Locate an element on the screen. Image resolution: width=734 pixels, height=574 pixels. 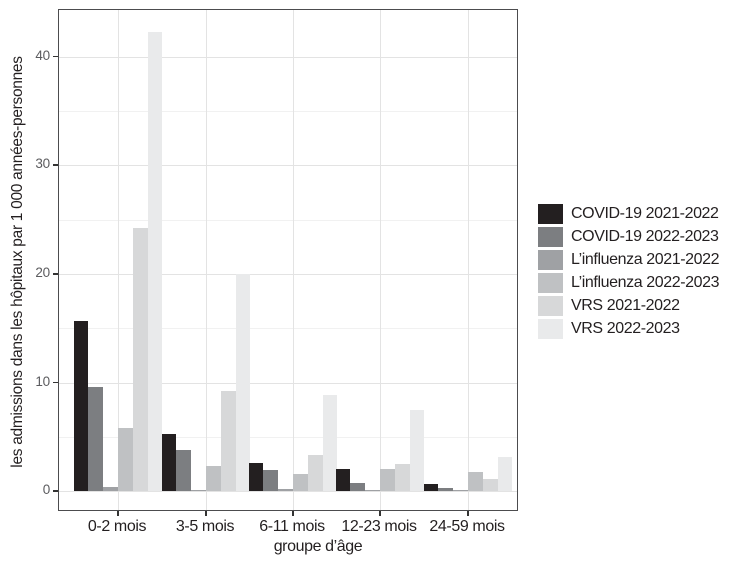
x-tick-label: 12-23 mois is located at coordinates (379, 526).